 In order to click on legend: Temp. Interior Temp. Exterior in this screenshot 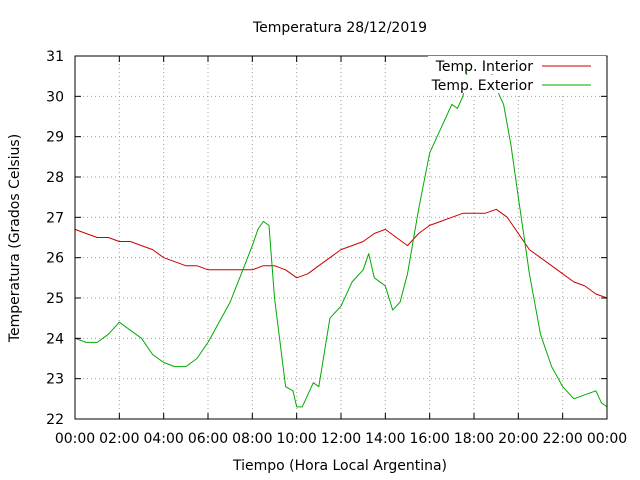, I will do `click(517, 75)`.